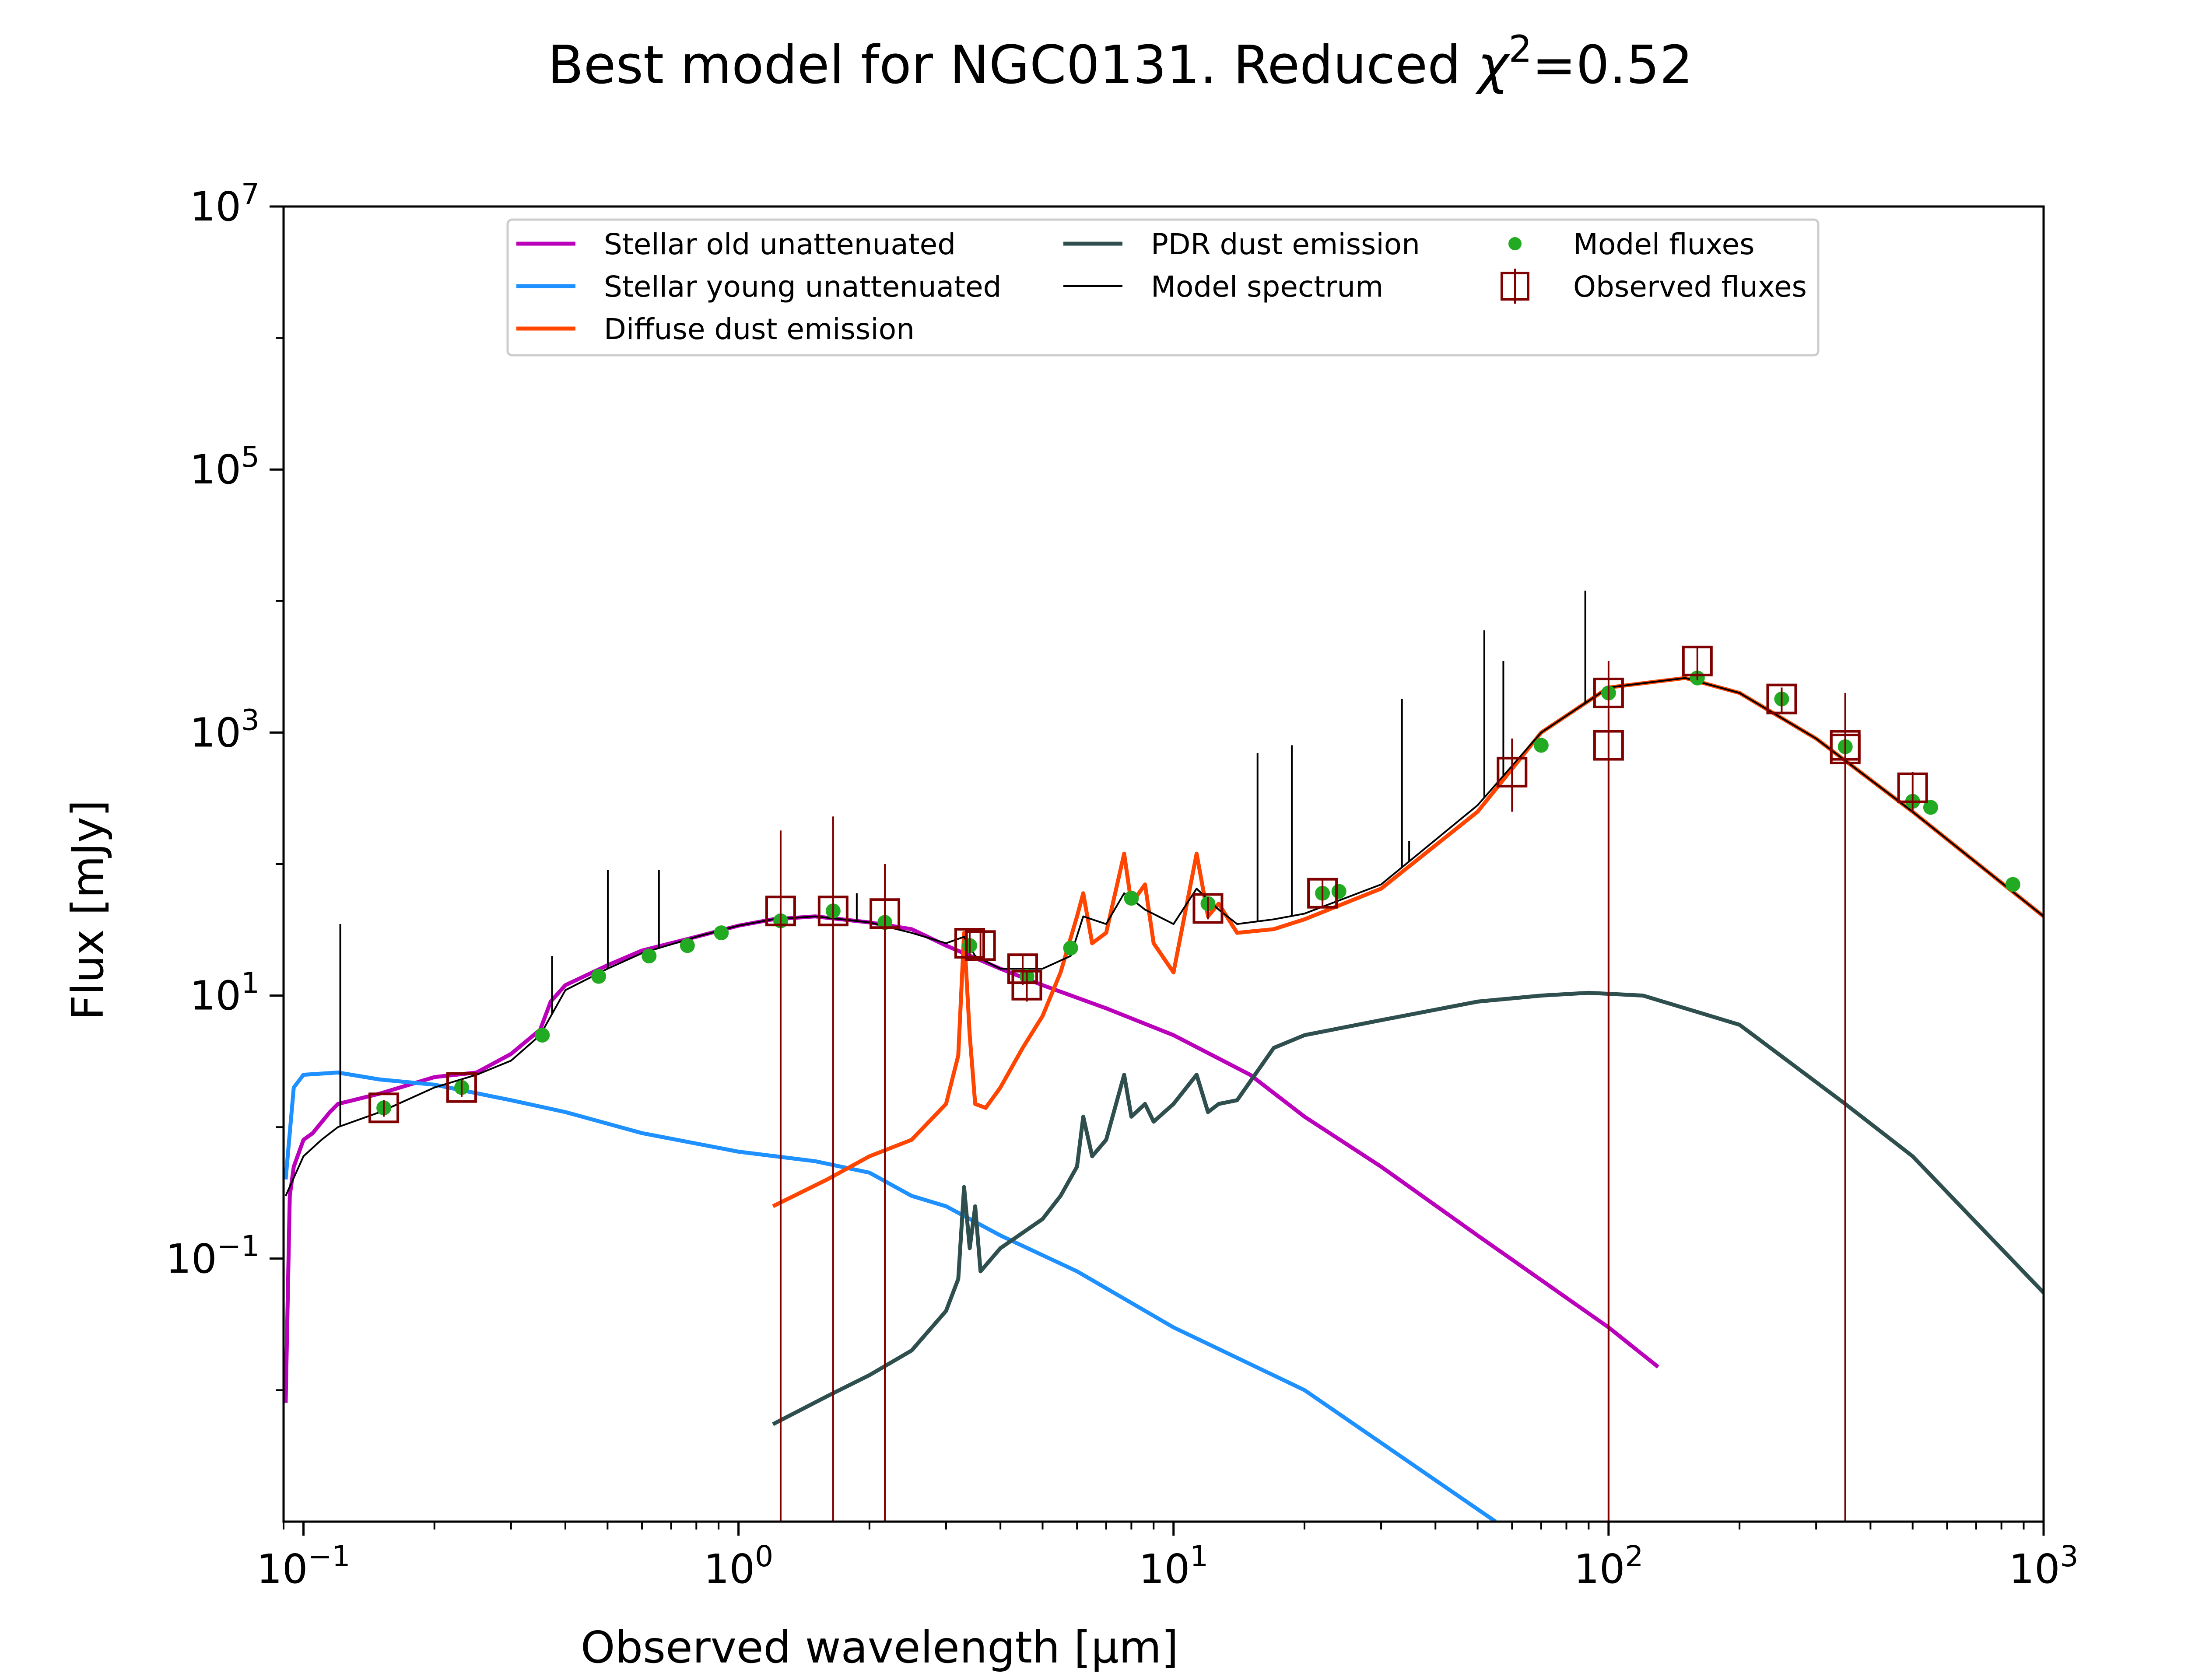 This screenshot has width=2188, height=1680. What do you see at coordinates (1608, 1566) in the screenshot?
I see `x-tick-label: 10²` at bounding box center [1608, 1566].